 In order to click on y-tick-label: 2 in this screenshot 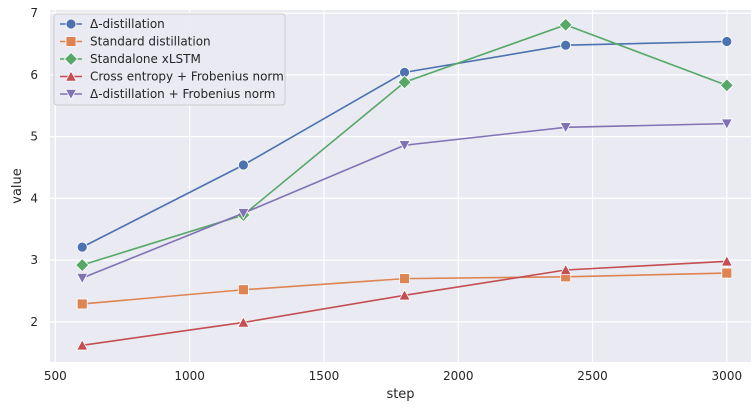, I will do `click(34, 322)`.